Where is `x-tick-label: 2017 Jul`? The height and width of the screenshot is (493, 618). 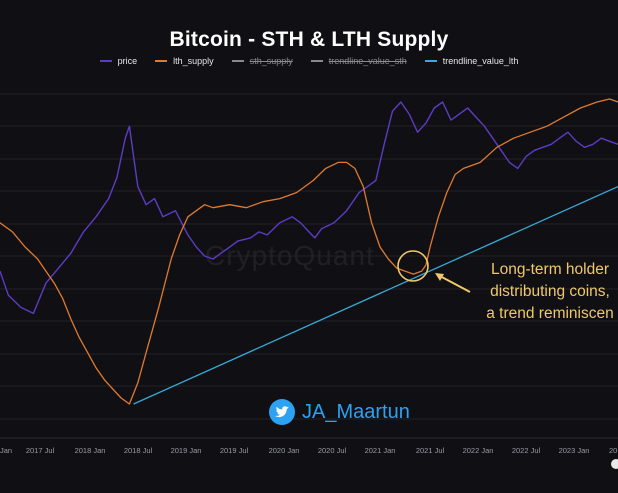 x-tick-label: 2017 Jul is located at coordinates (40, 450).